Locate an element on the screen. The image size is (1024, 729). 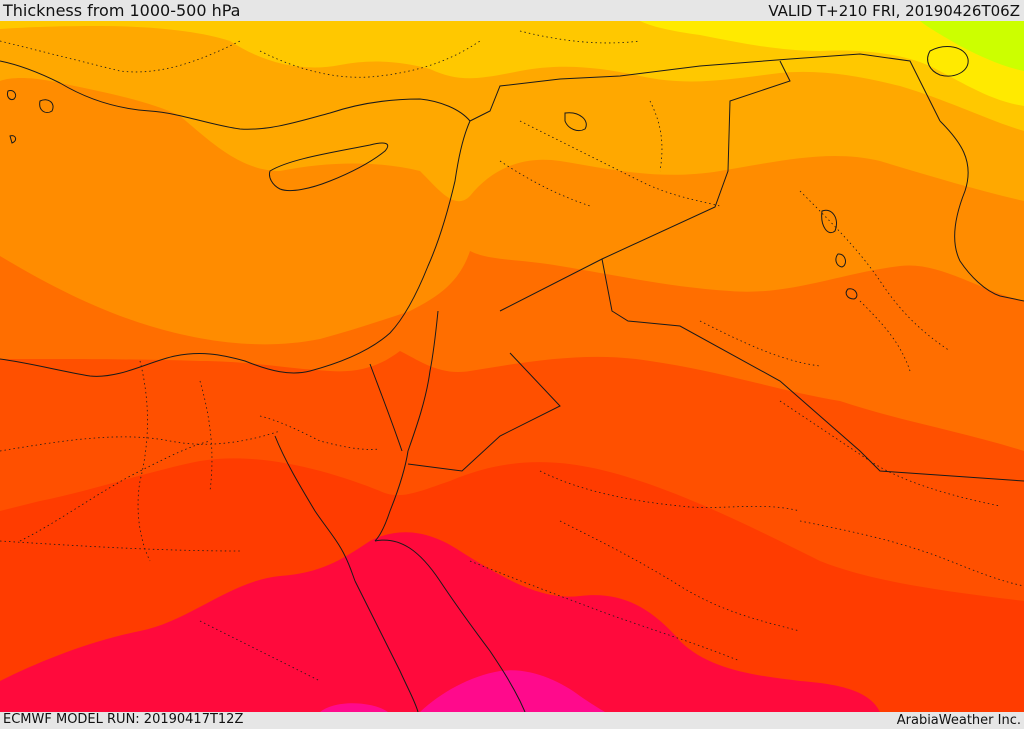
jordan-saudi-border is located at coordinates (484, 412).